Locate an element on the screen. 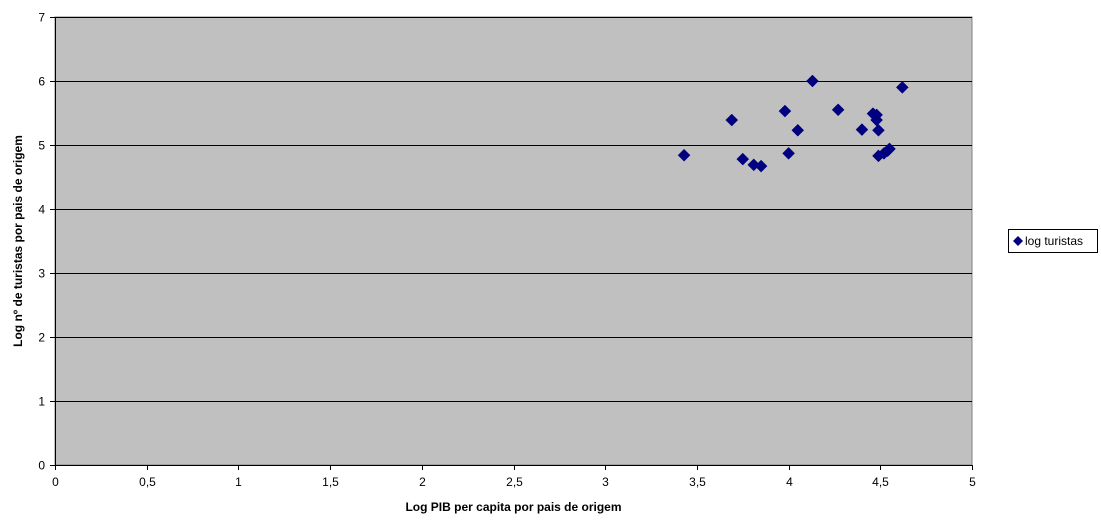  legend-box is located at coordinates (1053, 241).